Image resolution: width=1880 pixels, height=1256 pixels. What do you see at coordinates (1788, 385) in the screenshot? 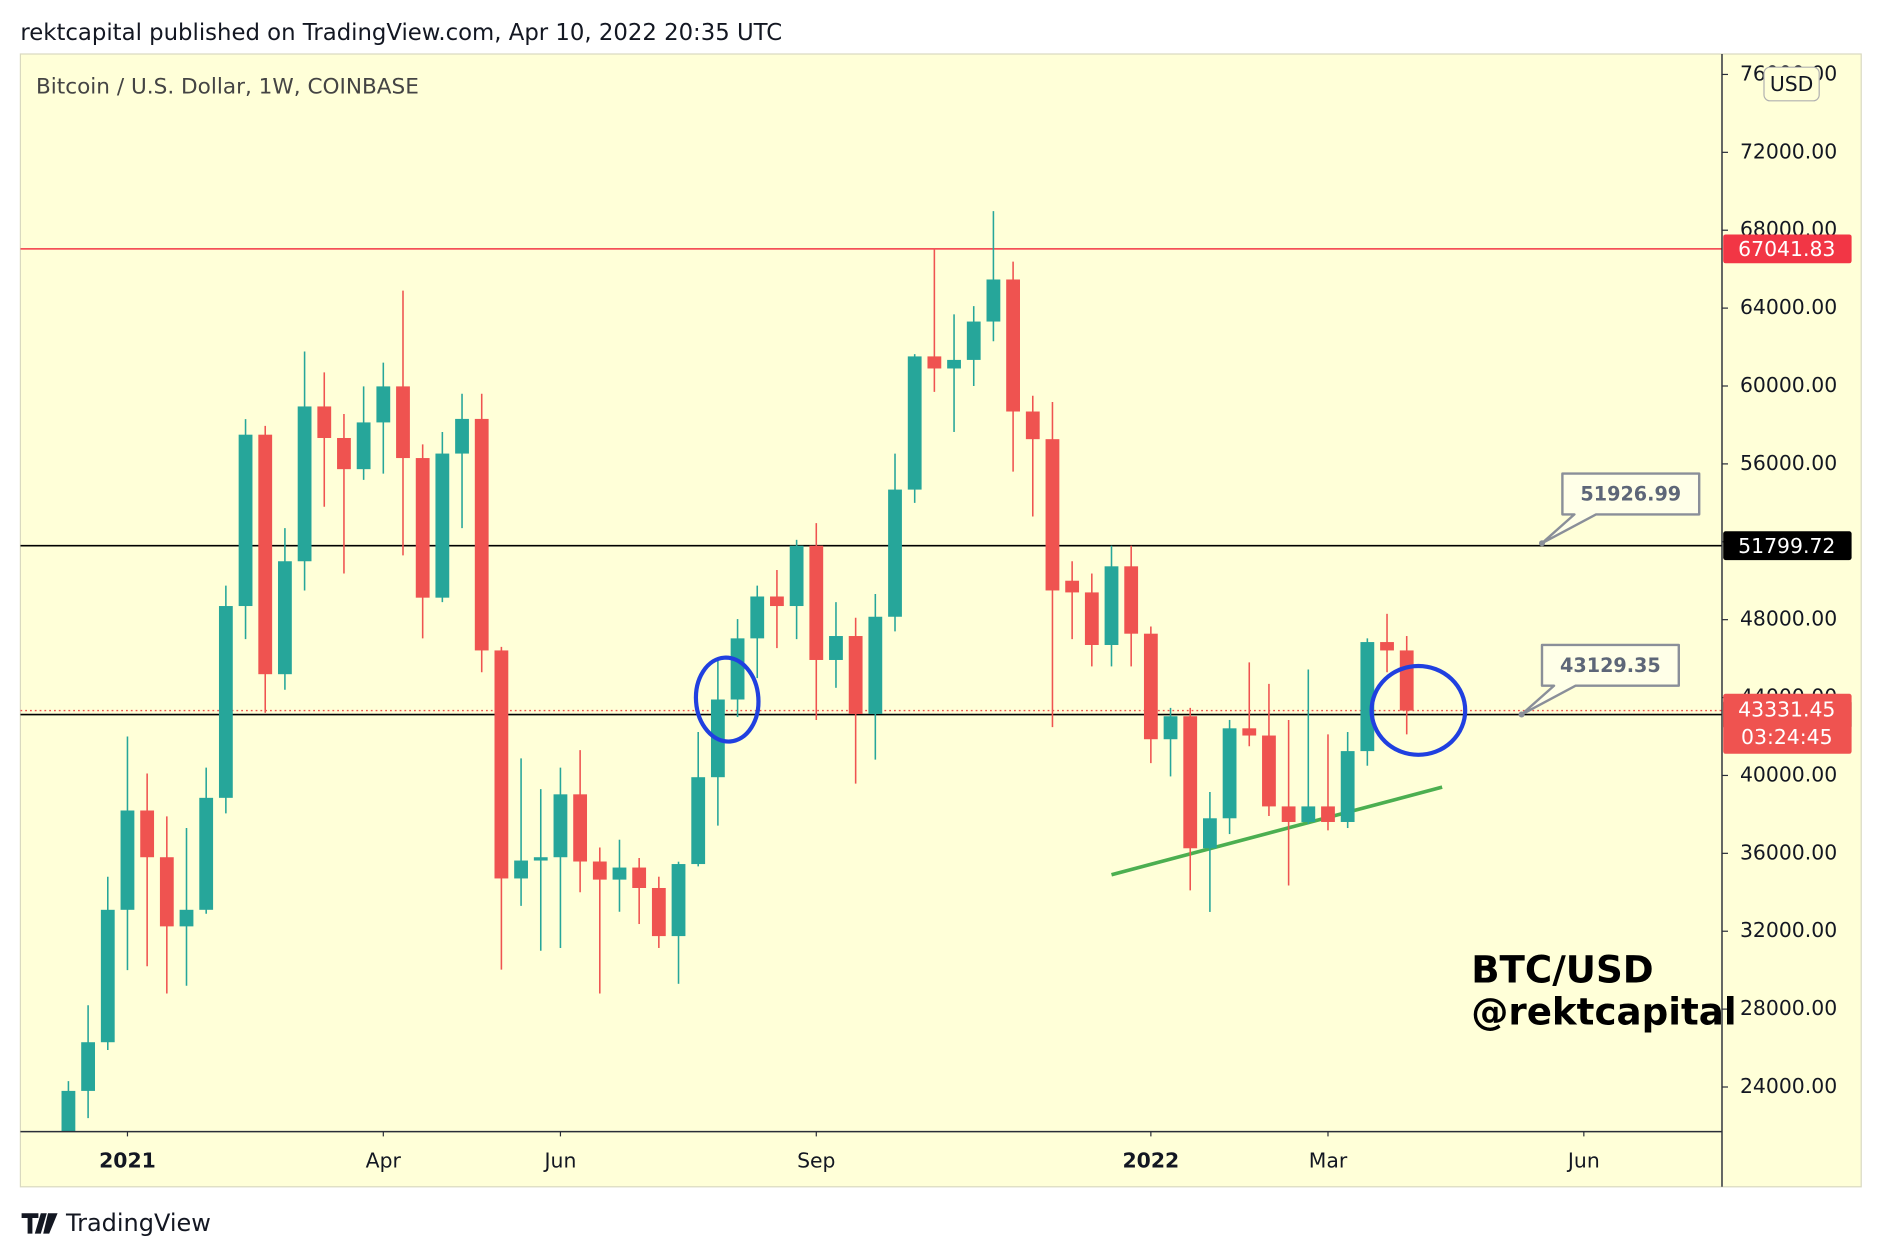
I see `y-tick-label: 60000.00` at bounding box center [1788, 385].